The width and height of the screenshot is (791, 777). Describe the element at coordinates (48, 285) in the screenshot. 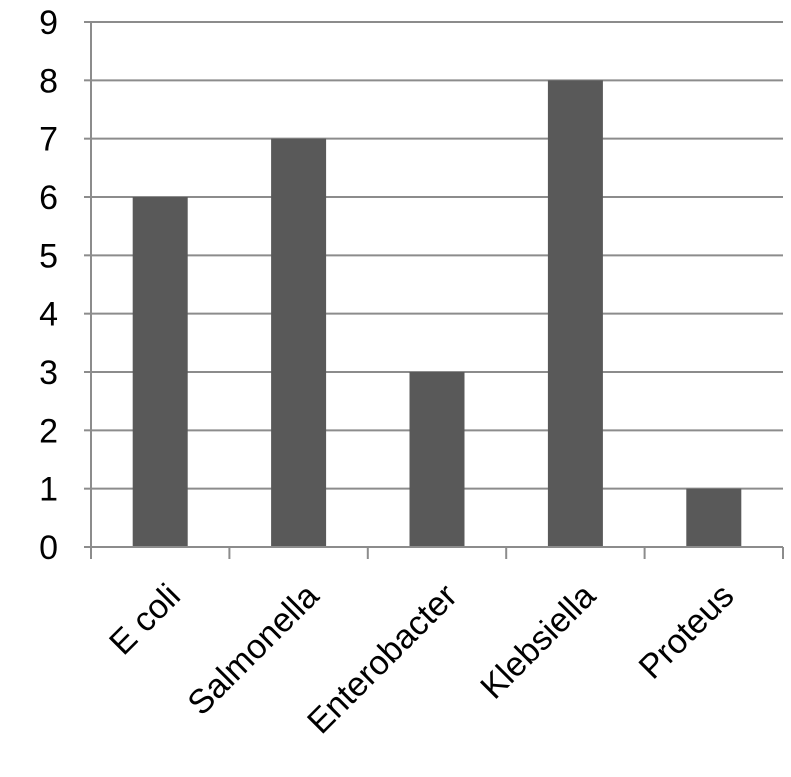

I see `y-tick-labels: 0 1 2 3 4 5 6 7 8 9` at that location.